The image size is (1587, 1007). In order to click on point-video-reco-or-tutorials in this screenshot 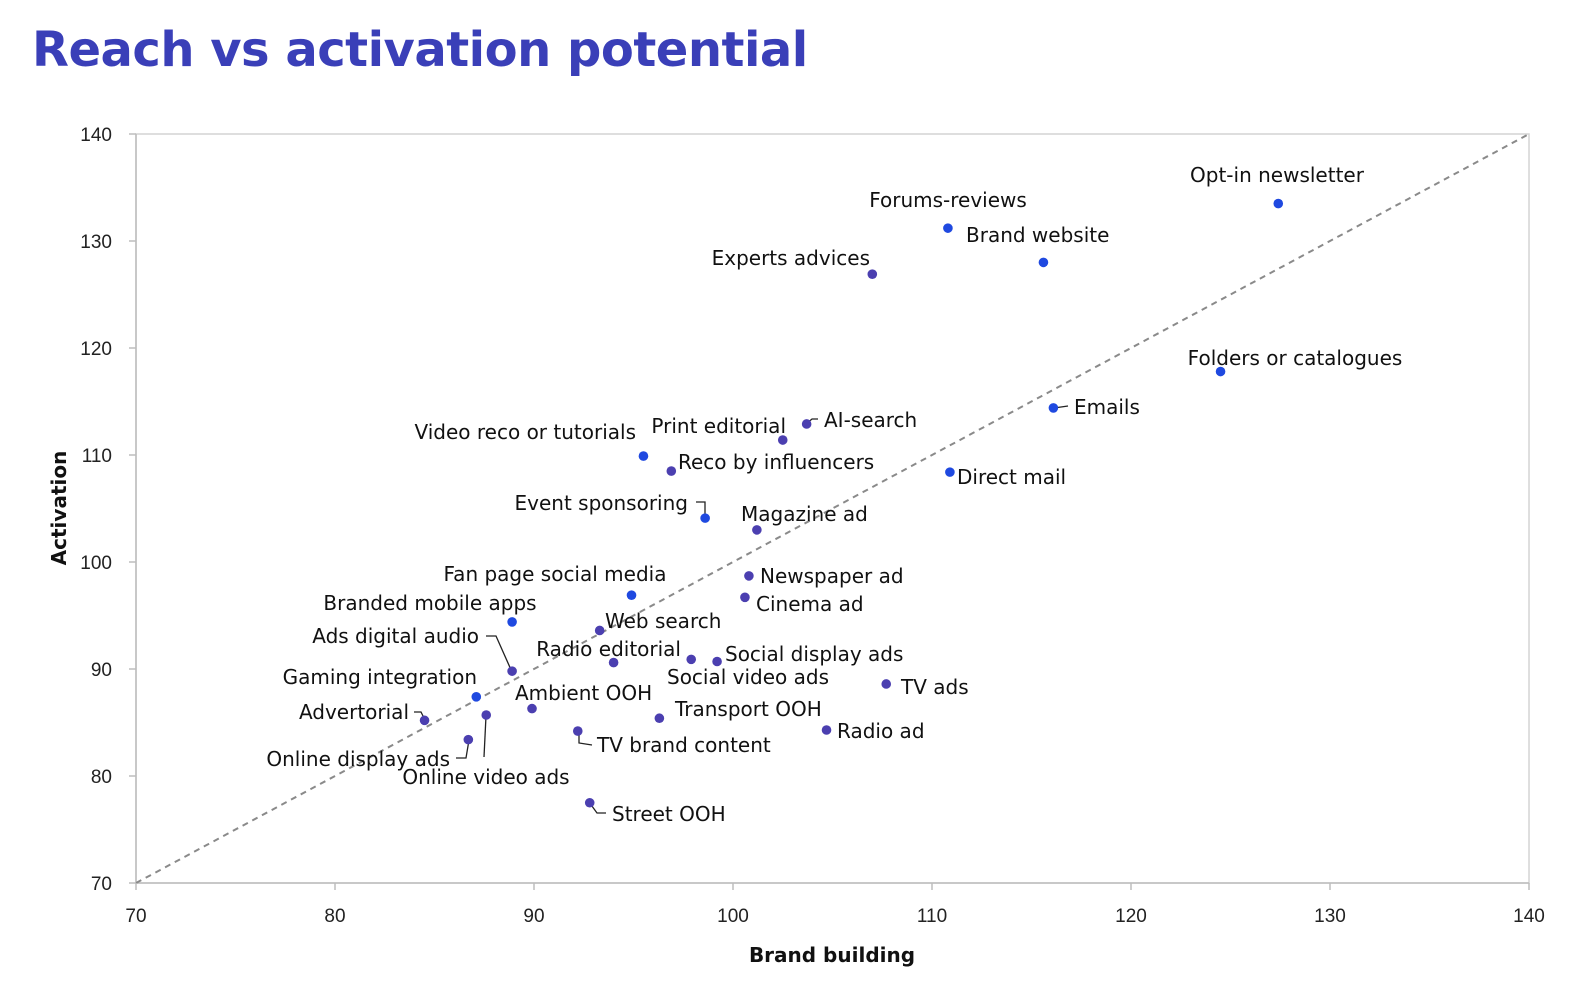, I will do `click(643, 456)`.